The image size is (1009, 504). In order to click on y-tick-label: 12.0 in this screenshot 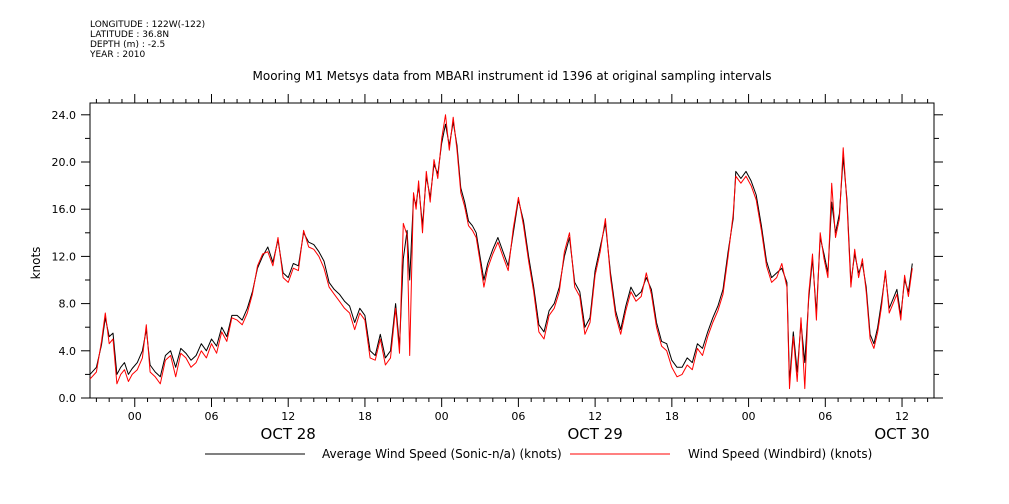, I will do `click(64, 256)`.